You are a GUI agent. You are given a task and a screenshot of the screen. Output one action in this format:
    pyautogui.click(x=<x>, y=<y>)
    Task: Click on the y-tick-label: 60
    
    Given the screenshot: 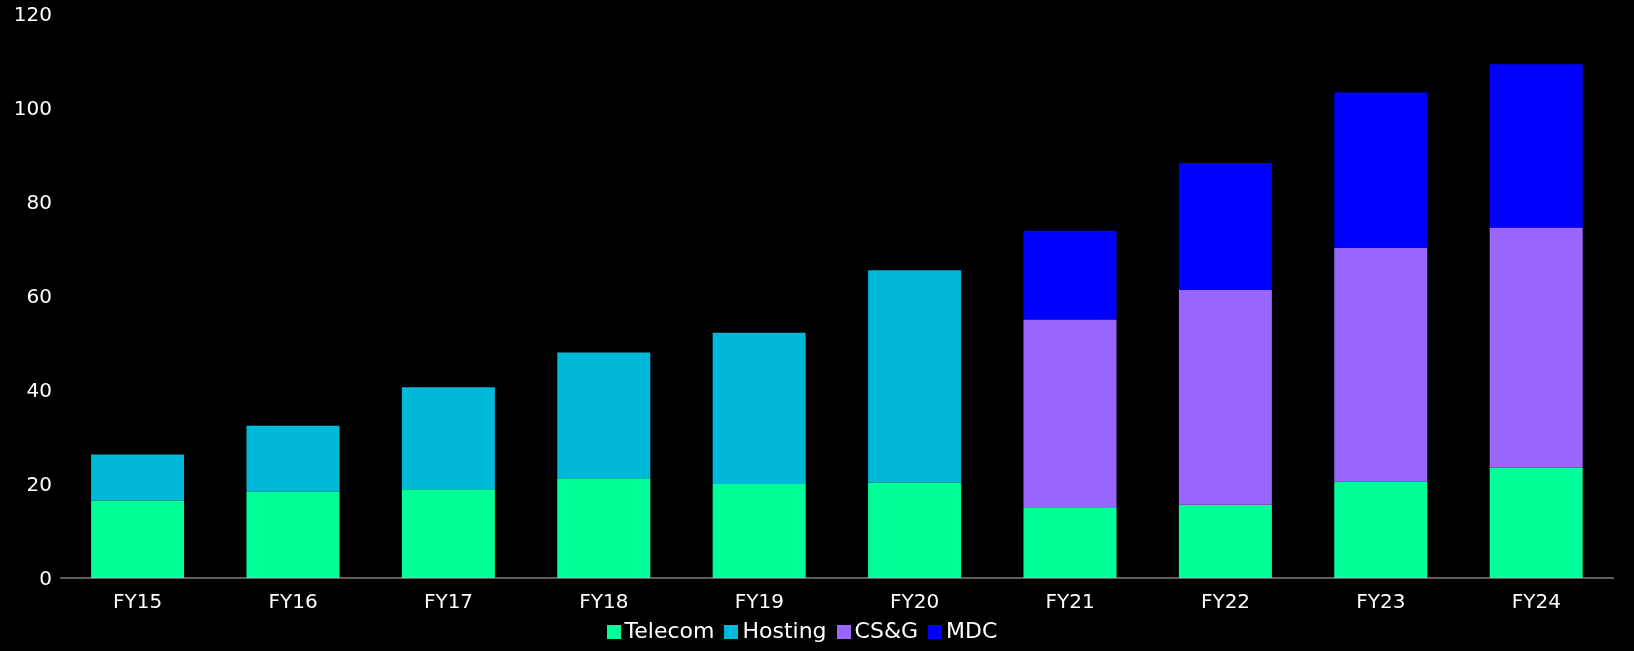 What is the action you would take?
    pyautogui.click(x=39, y=296)
    